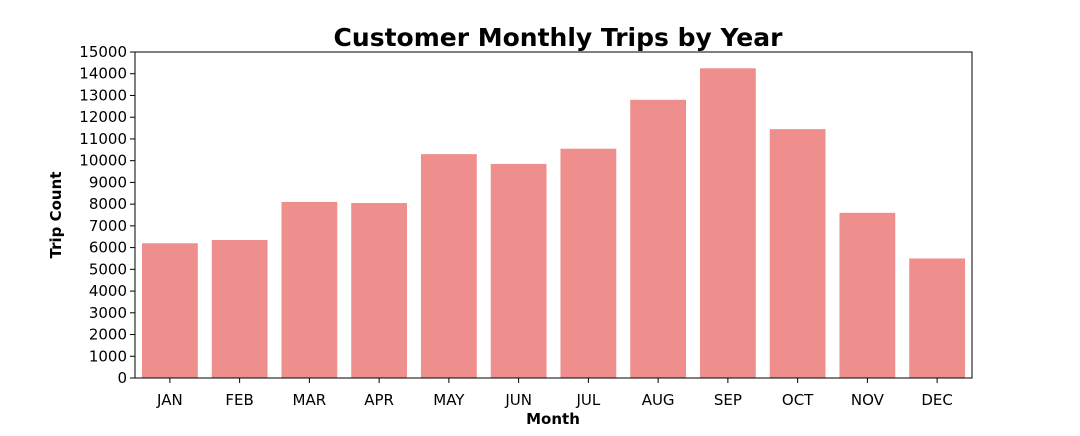 Image resolution: width=1080 pixels, height=436 pixels. What do you see at coordinates (108, 335) in the screenshot?
I see `y-tick-label: 2000` at bounding box center [108, 335].